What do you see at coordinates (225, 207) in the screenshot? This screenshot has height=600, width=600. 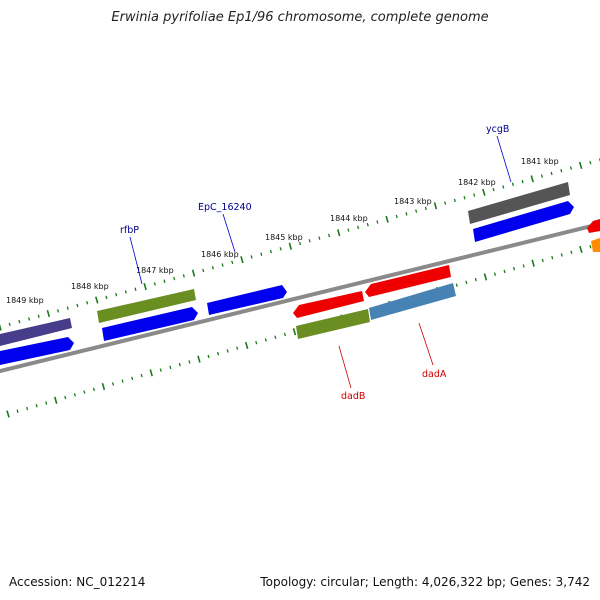 I see `gene-label-EpC_16240: EpC_16240` at bounding box center [225, 207].